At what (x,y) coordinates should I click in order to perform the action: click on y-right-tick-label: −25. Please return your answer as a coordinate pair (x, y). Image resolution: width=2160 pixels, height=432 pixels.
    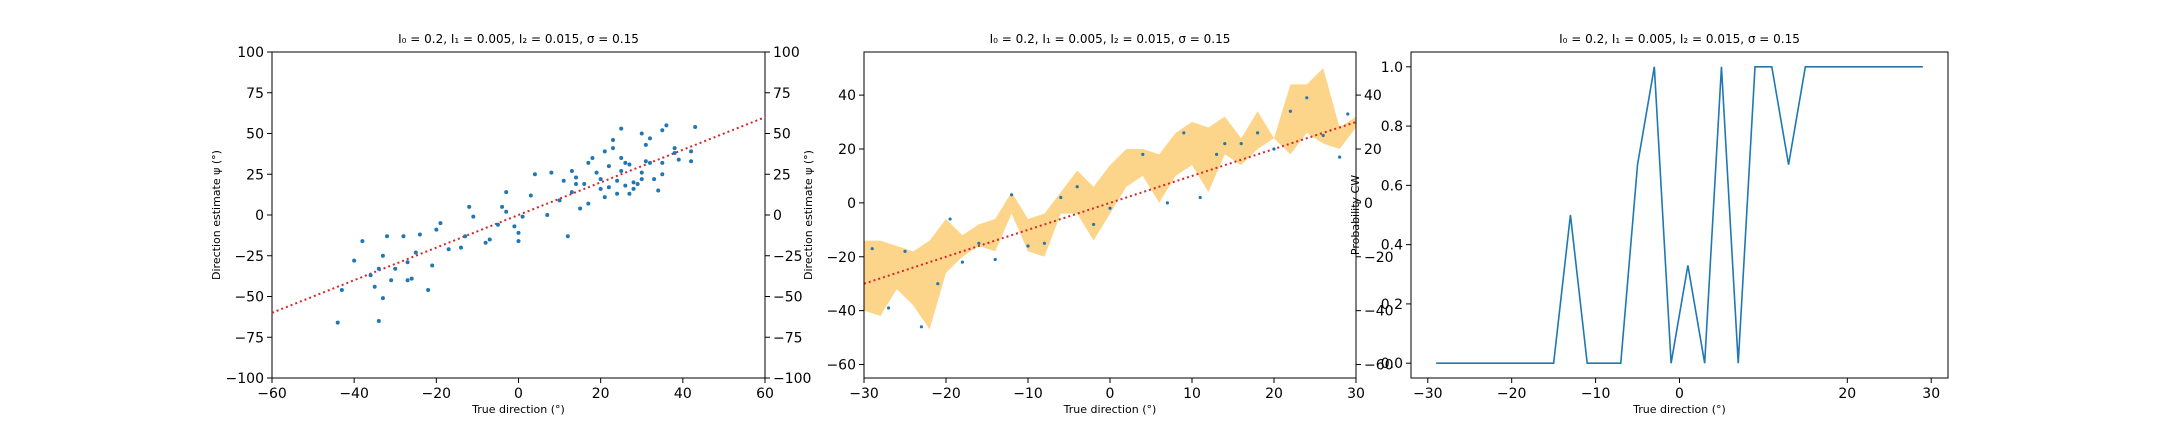
    Looking at the image, I should click on (788, 257).